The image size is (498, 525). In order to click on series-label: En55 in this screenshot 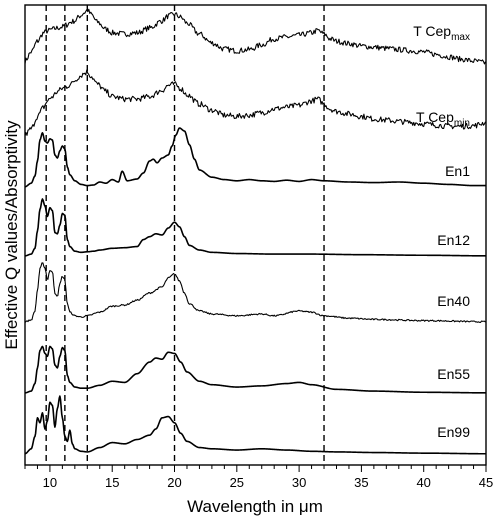, I will do `click(453, 374)`.